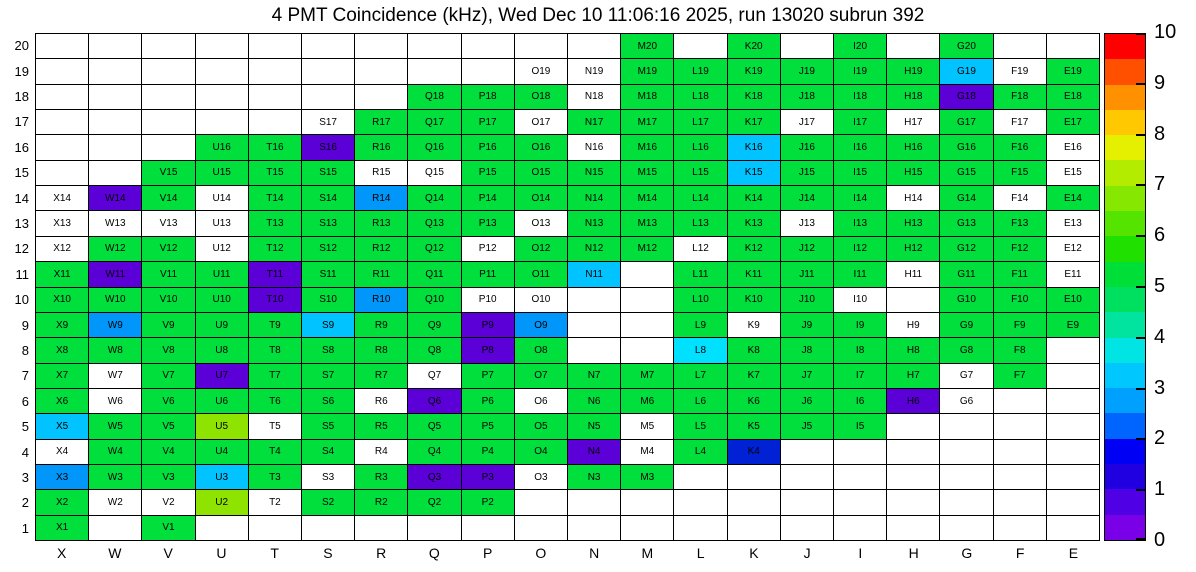 Image resolution: width=1196 pixels, height=572 pixels. Describe the element at coordinates (381, 502) in the screenshot. I see `heatmap-cell: R2` at that location.